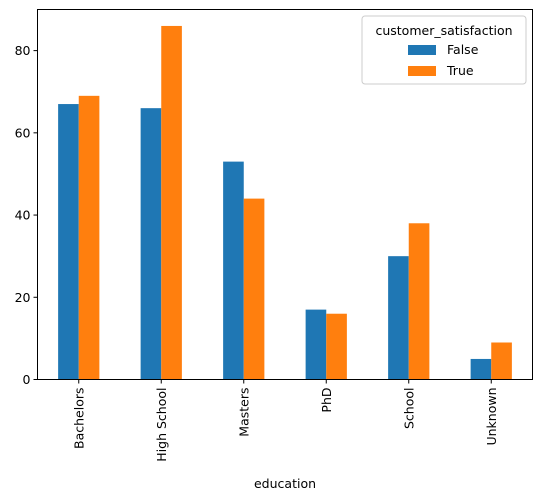 Image resolution: width=543 pixels, height=501 pixels. What do you see at coordinates (68, 242) in the screenshot?
I see `bar-bachelors-false` at bounding box center [68, 242].